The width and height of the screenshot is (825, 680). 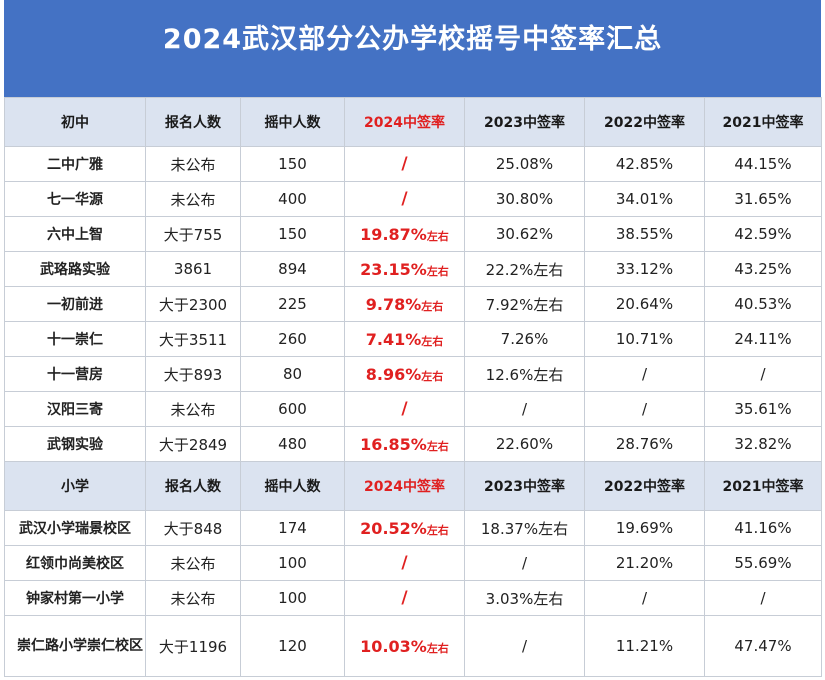 What do you see at coordinates (524, 374) in the screenshot?
I see `rate-2023-cell: 12.6%左右` at bounding box center [524, 374].